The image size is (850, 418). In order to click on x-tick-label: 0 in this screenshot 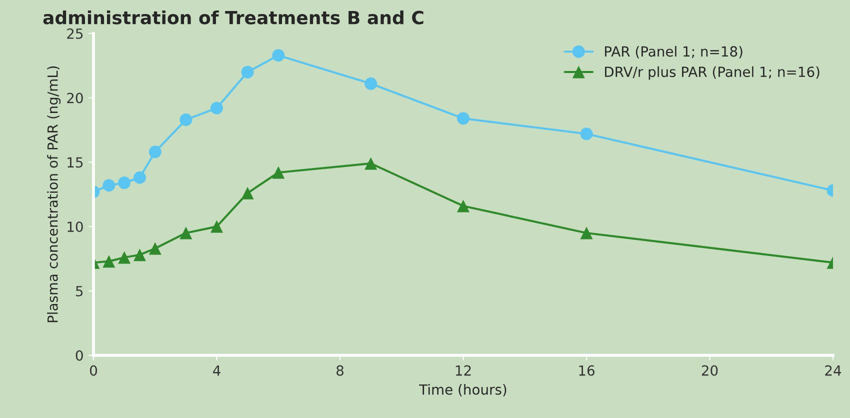, I will do `click(93, 370)`.